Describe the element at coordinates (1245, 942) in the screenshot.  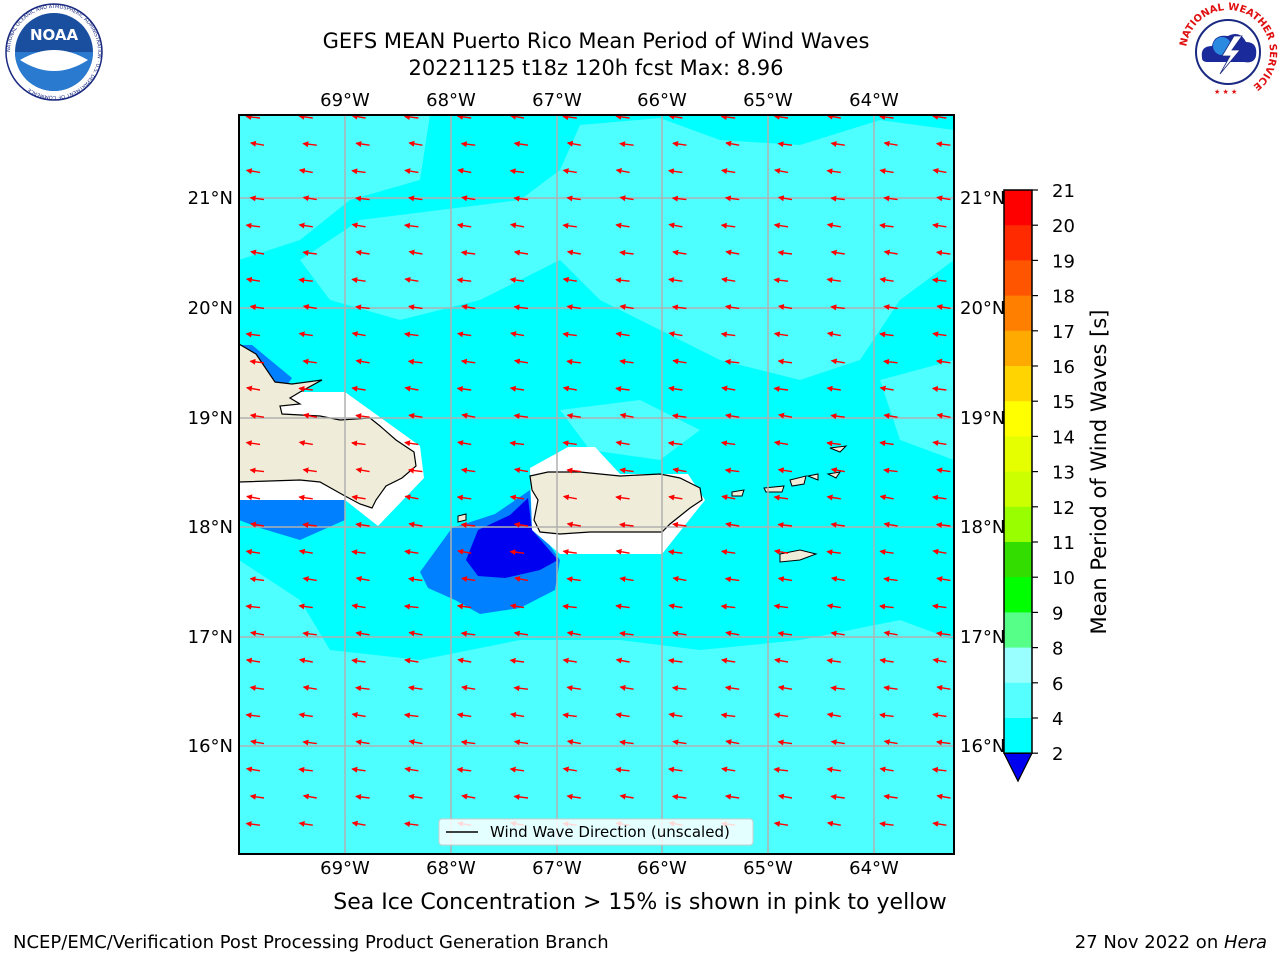
I see `footer-host: Hera` at that location.